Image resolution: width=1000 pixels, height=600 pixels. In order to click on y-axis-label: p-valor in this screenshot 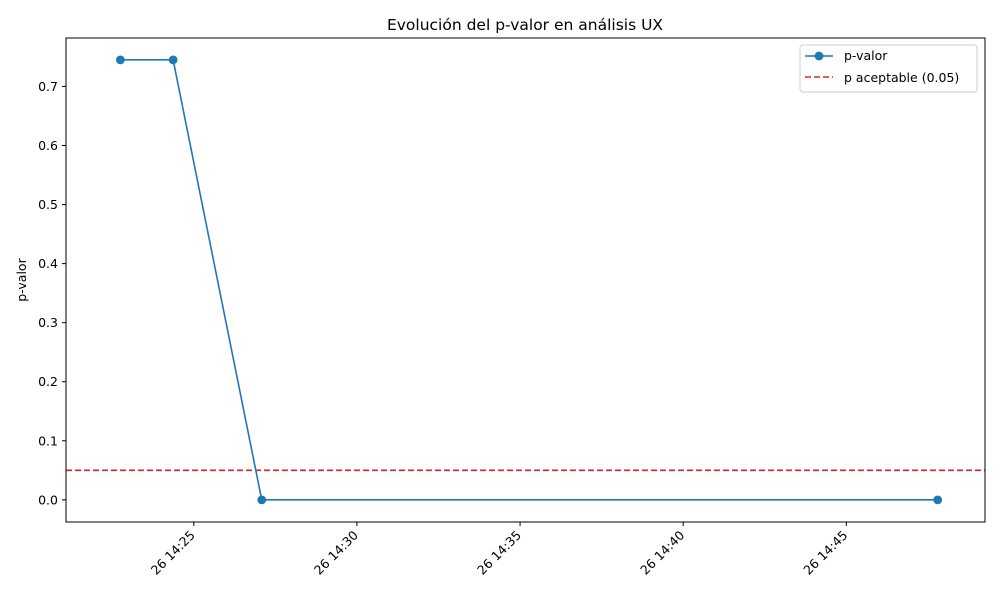, I will do `click(21, 279)`.